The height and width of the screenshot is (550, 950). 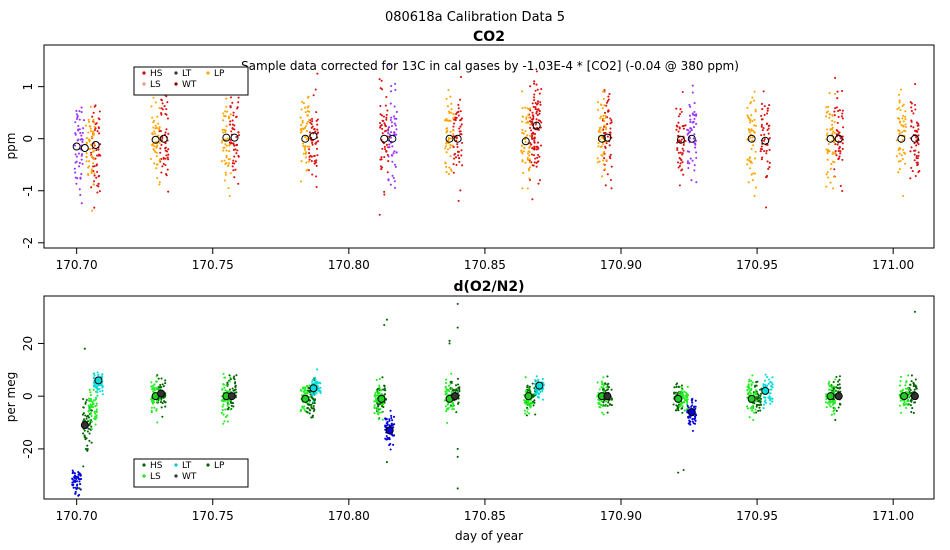 What do you see at coordinates (155, 85) in the screenshot?
I see `legend-label-ls: LS` at bounding box center [155, 85].